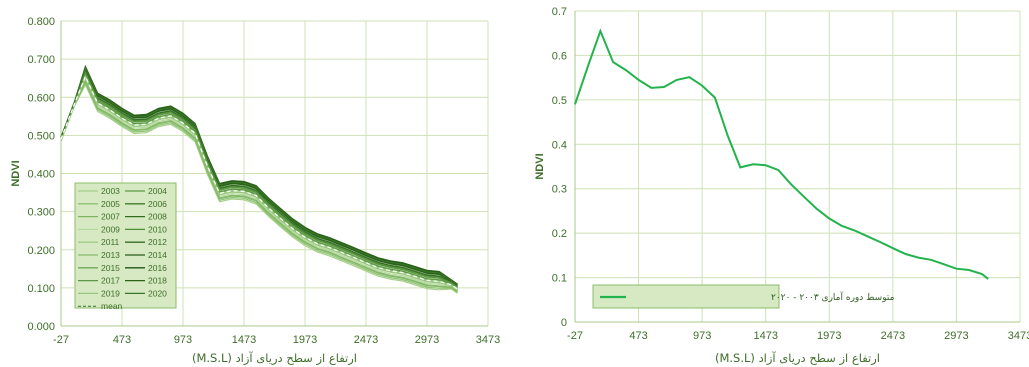 This screenshot has height=367, width=1029. What do you see at coordinates (41, 136) in the screenshot?
I see `y-tick-label: 0.500` at bounding box center [41, 136].